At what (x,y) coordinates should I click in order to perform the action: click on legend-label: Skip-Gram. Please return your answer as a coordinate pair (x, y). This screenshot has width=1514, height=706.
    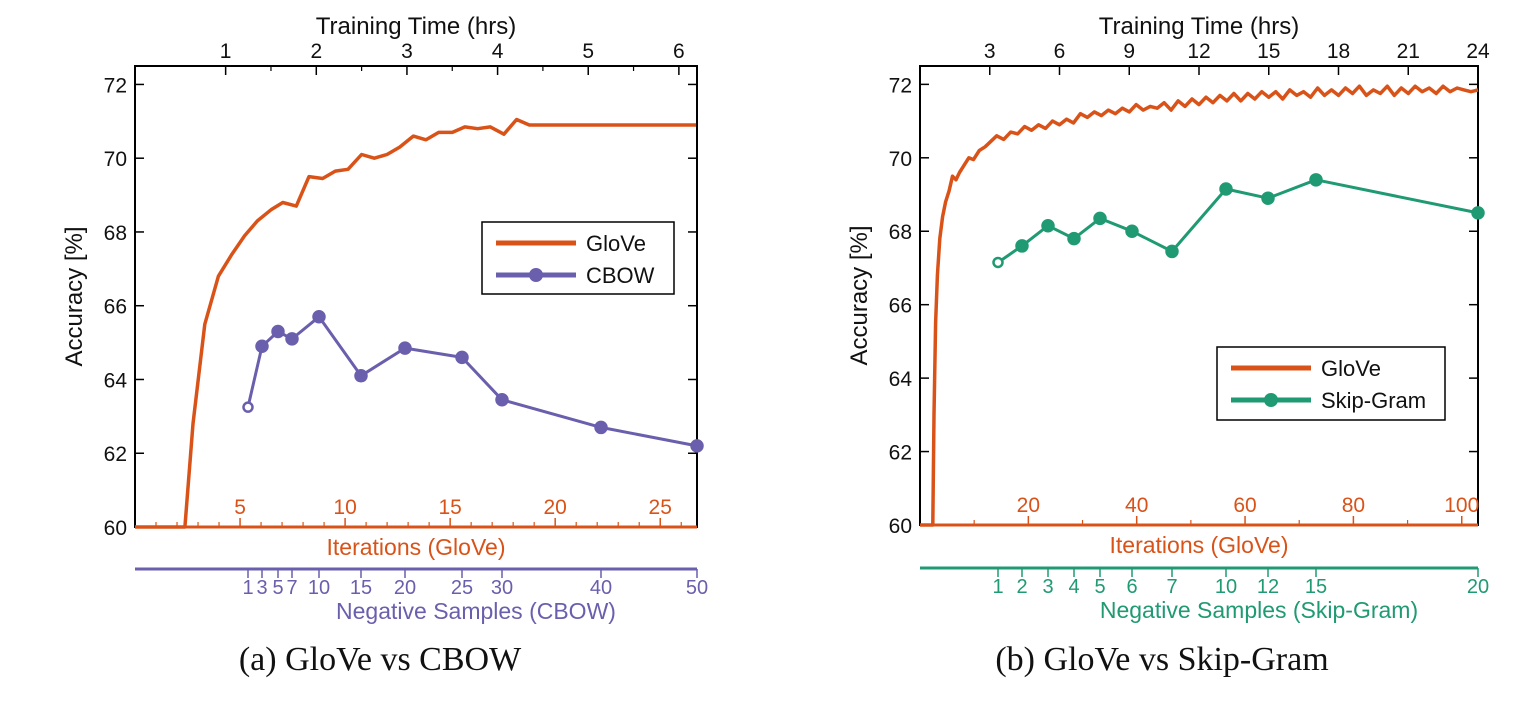
    Looking at the image, I should click on (1373, 400).